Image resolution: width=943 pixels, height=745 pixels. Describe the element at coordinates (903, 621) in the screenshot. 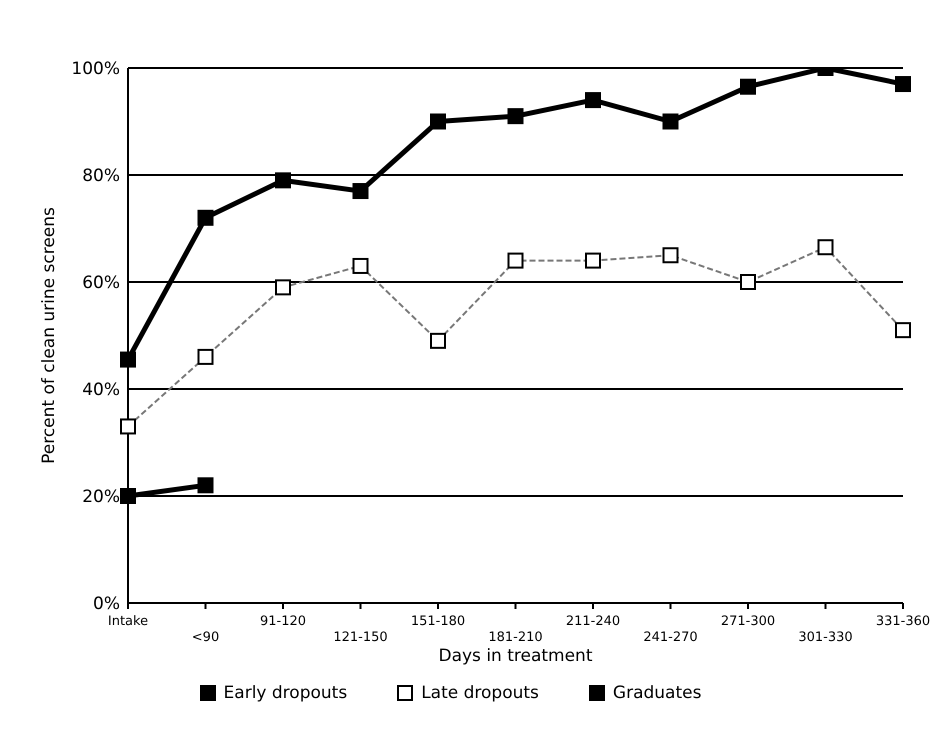

I see `x-tick-label: 331-360` at that location.